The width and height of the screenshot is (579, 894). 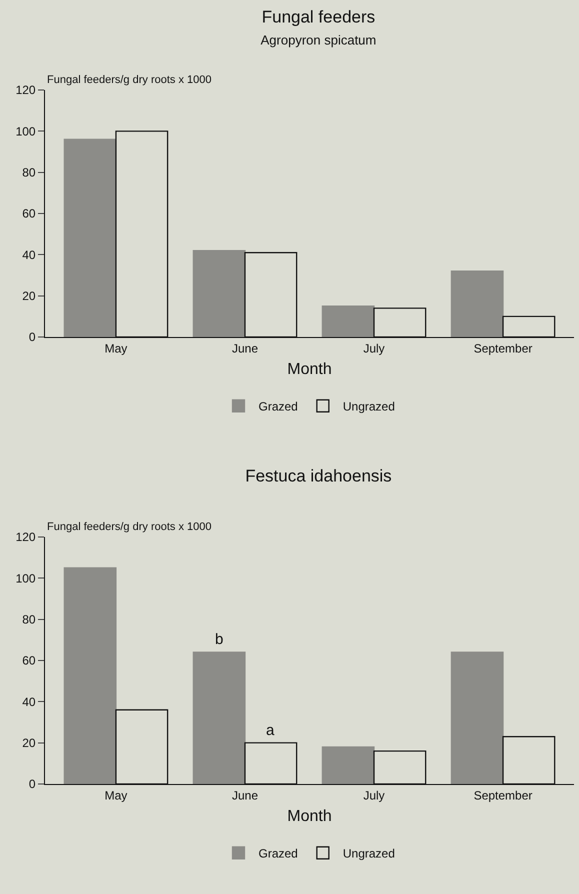 What do you see at coordinates (270, 730) in the screenshot?
I see `annotation: a` at bounding box center [270, 730].